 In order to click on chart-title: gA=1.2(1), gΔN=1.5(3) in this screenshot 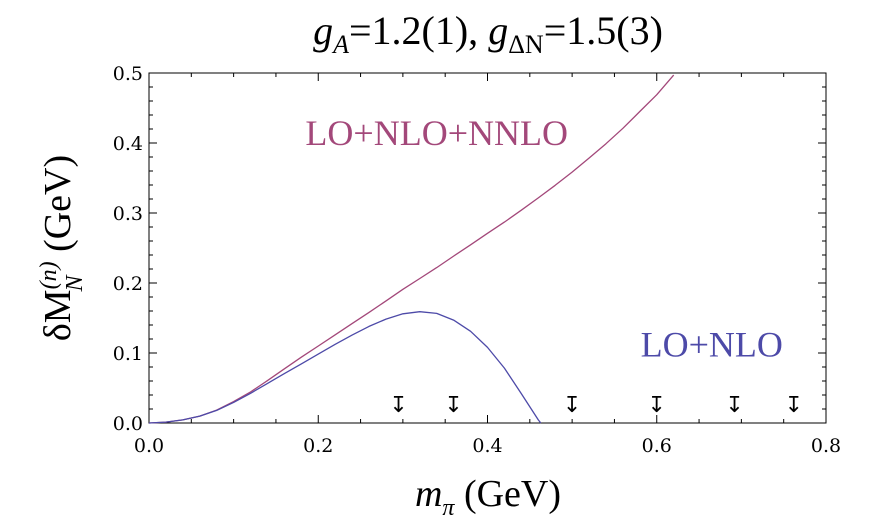, I will do `click(488, 33)`.